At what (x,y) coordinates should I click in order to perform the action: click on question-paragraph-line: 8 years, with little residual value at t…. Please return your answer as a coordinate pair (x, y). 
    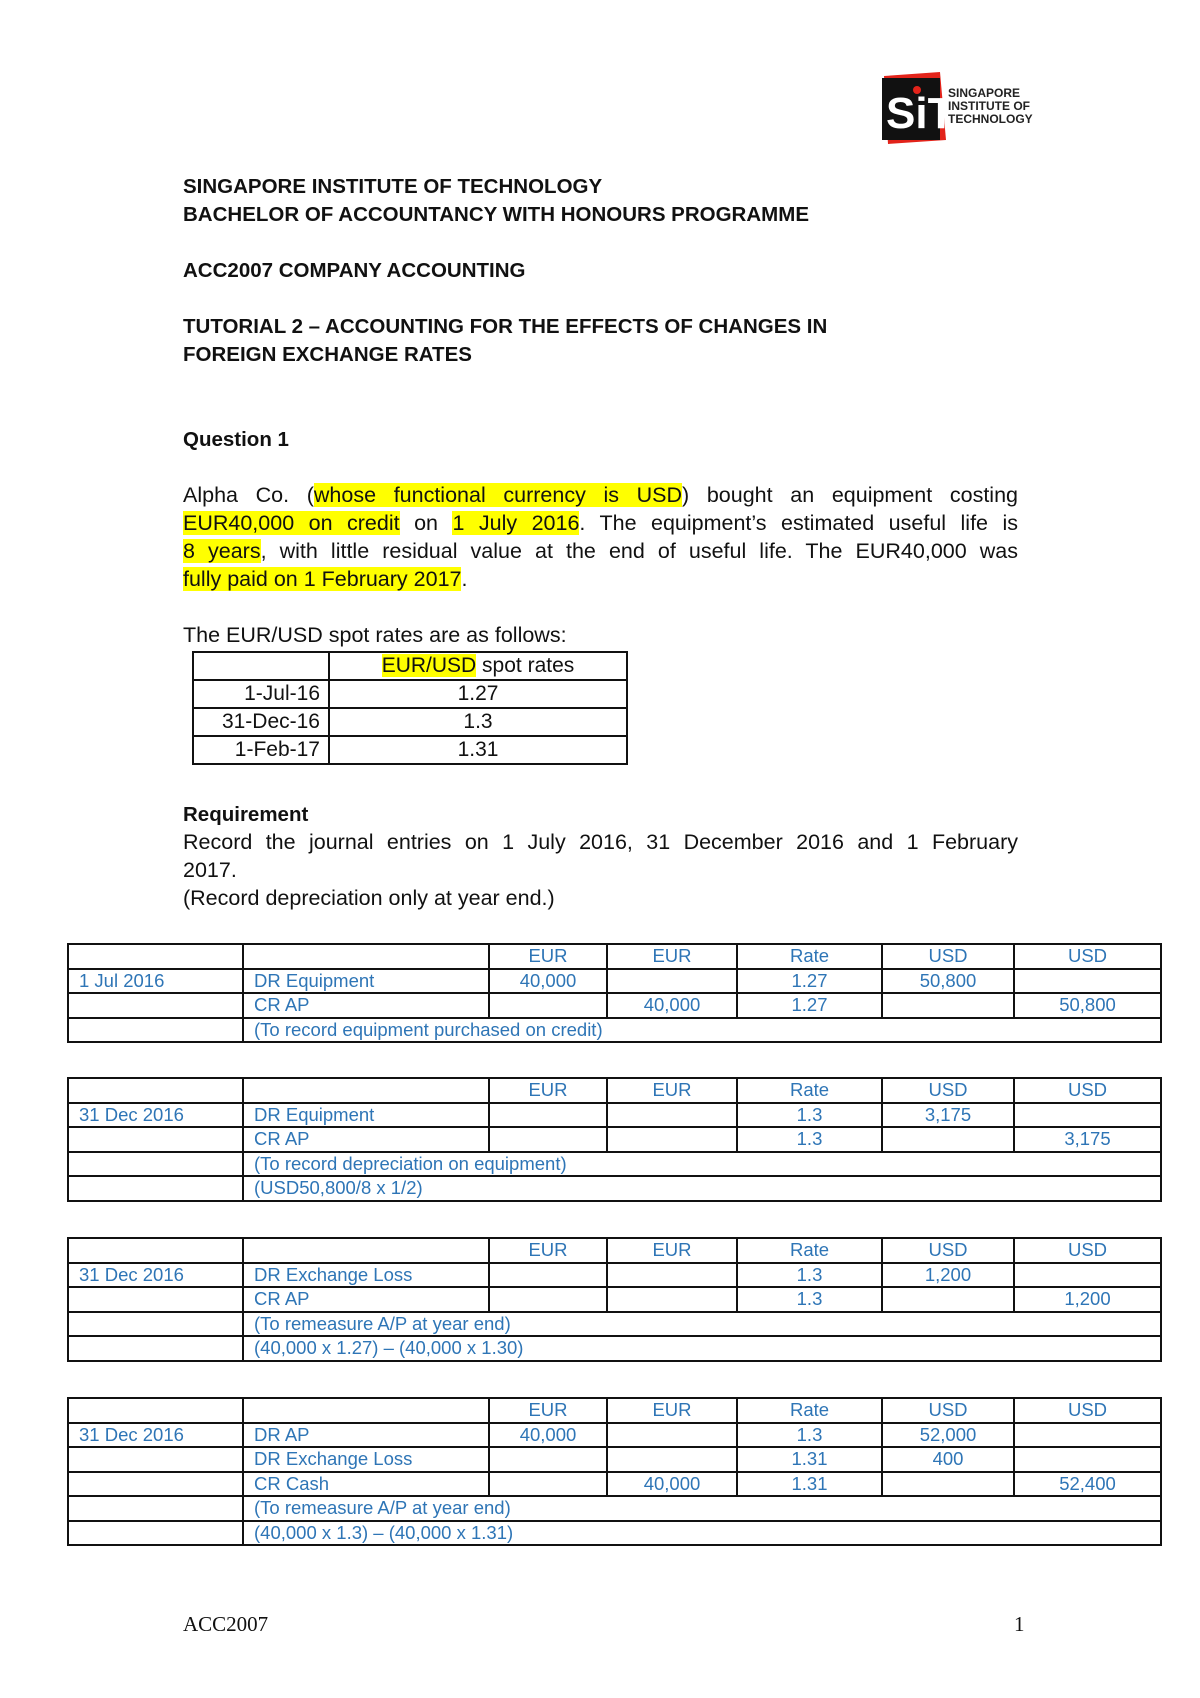
    Looking at the image, I should click on (600, 551).